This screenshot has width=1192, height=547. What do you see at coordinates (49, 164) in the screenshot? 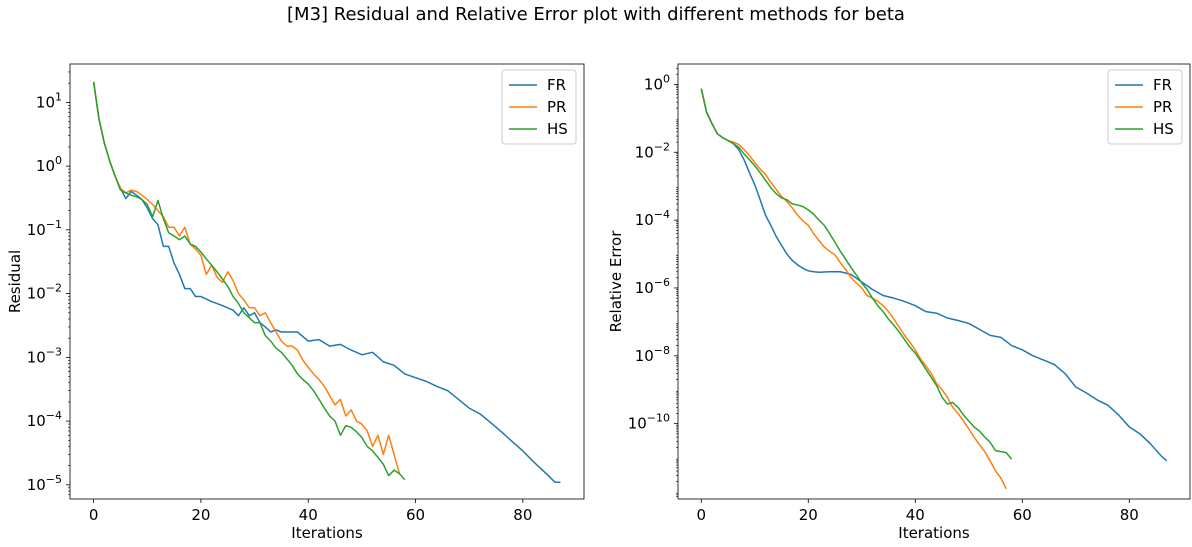
I see `residual-y-tick-label: 10⁰` at bounding box center [49, 164].